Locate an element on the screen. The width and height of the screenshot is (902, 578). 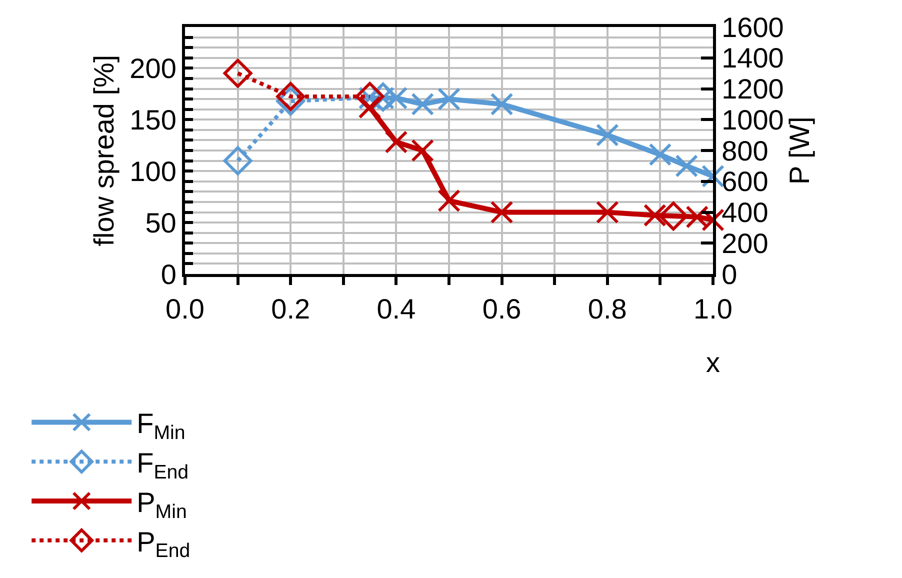
y2-tick-label: 1600 is located at coordinates (753, 27).